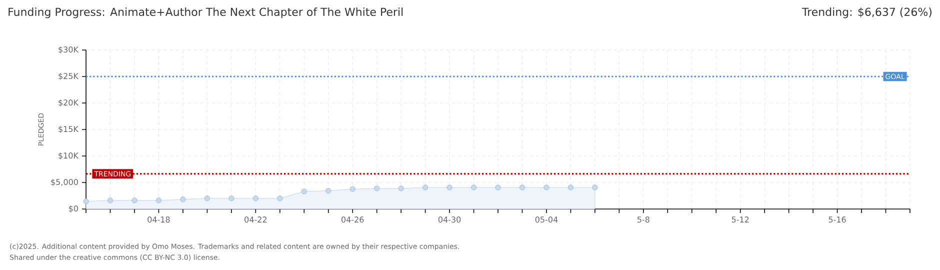 The height and width of the screenshot is (270, 940). What do you see at coordinates (449, 219) in the screenshot?
I see `x-tick-label: 04-30` at bounding box center [449, 219].